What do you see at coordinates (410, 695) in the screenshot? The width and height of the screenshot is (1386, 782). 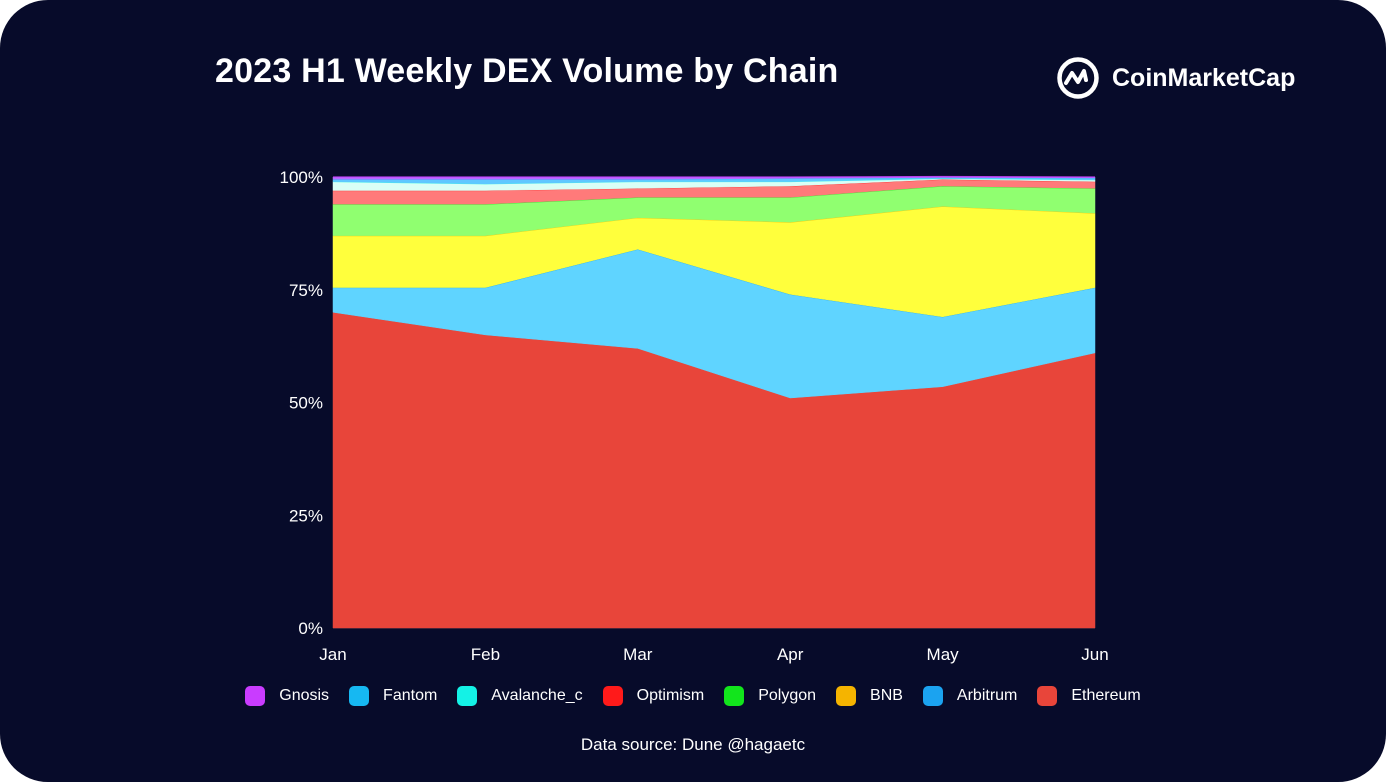 I see `legend-label: Fantom` at bounding box center [410, 695].